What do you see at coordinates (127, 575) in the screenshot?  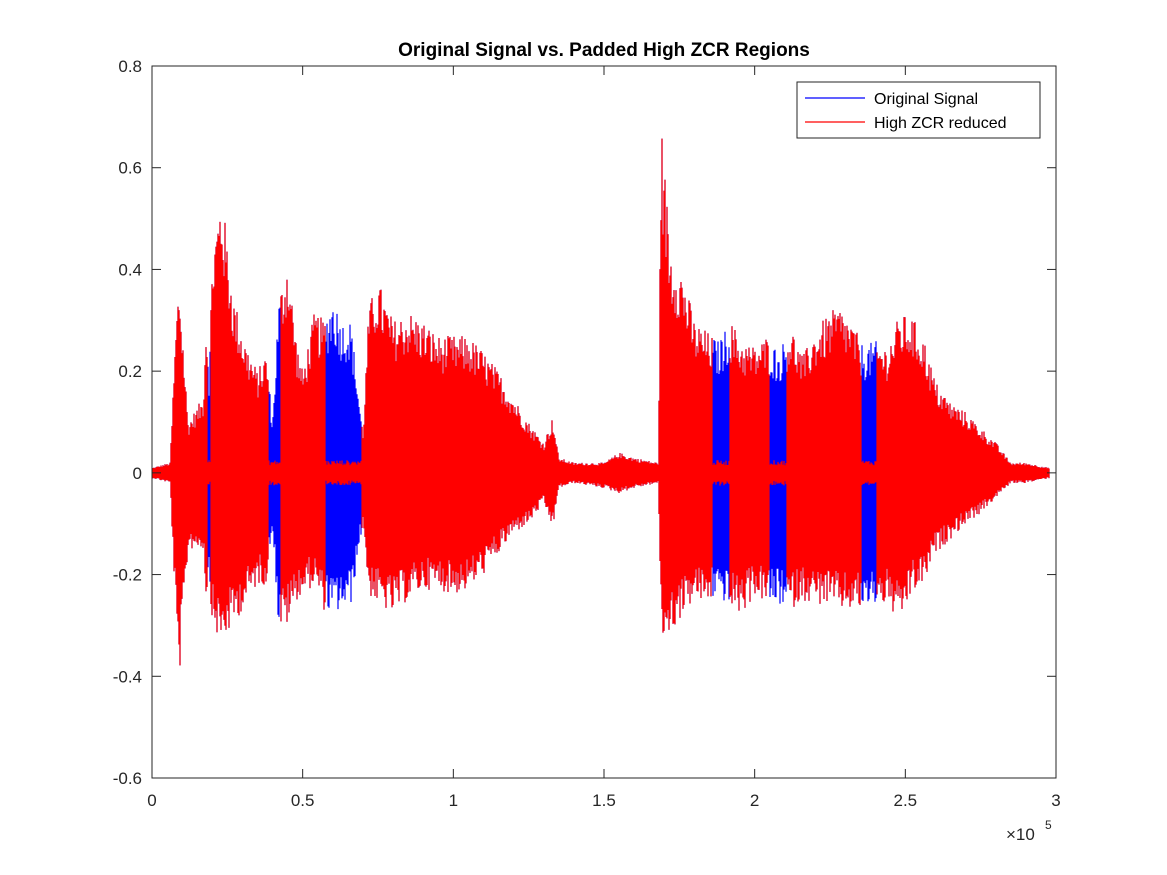 I see `y-tick-label: -0.2` at bounding box center [127, 575].